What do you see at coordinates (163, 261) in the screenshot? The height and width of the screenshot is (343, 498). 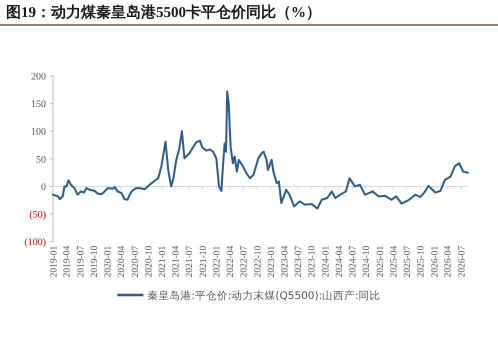 I see `x-tick-label: 2021-01` at bounding box center [163, 261].